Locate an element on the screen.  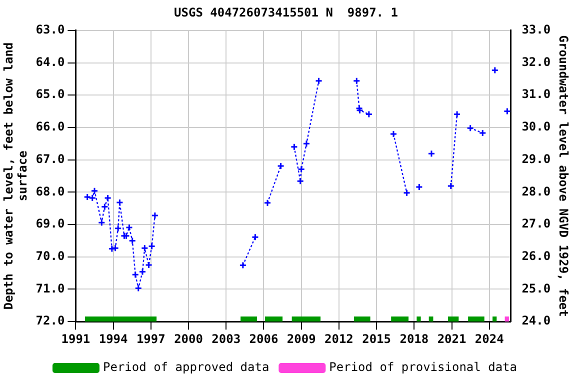
y2-tick-label: 25.0 is located at coordinates (536, 288).